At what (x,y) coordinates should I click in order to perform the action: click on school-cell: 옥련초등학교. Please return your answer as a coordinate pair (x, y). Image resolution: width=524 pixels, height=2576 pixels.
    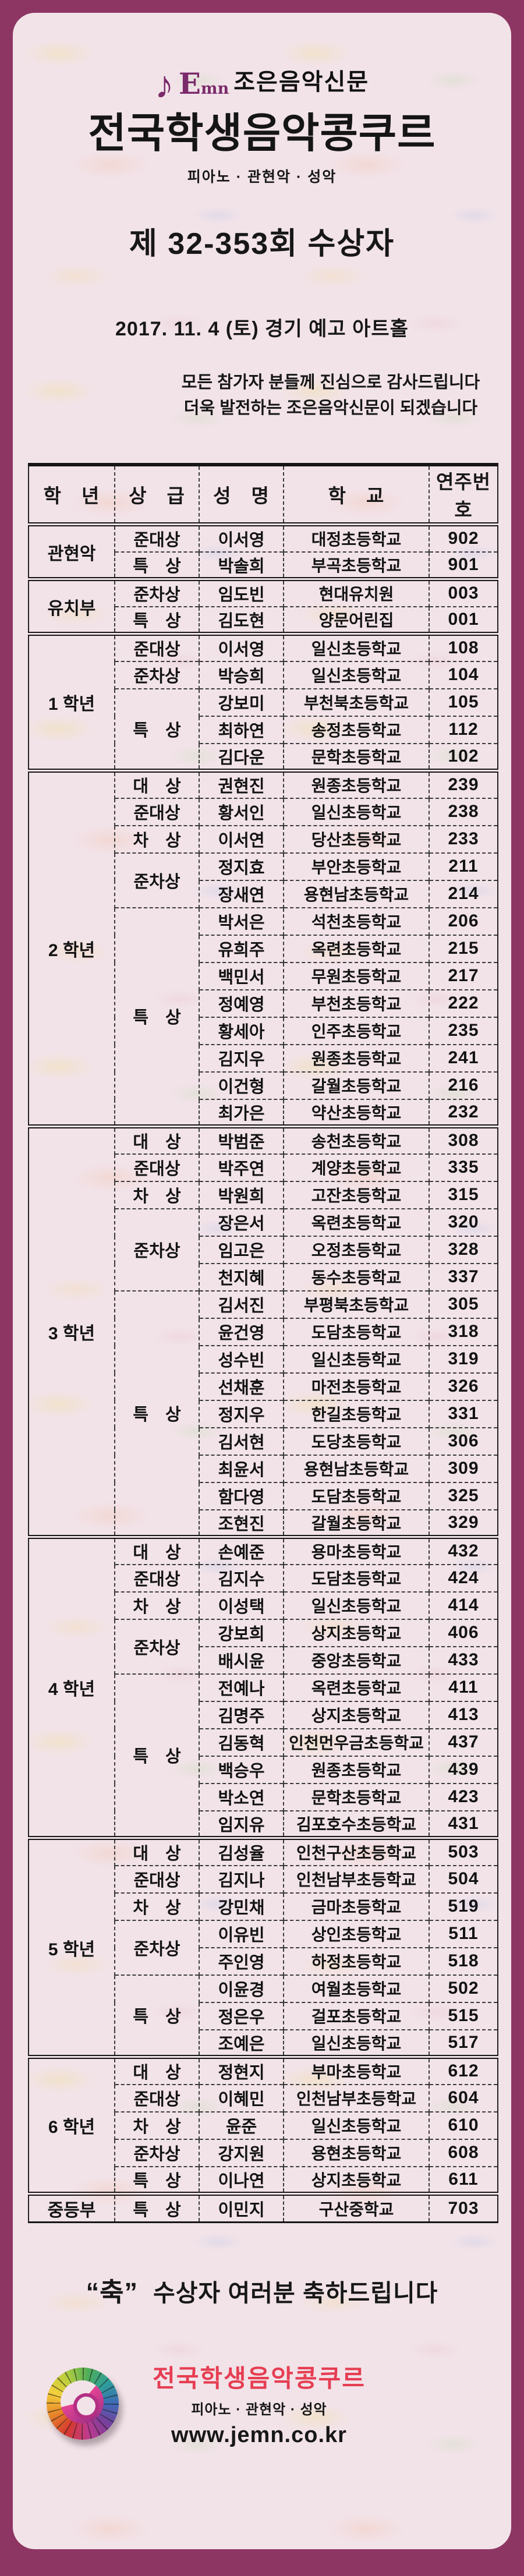
    Looking at the image, I should click on (356, 1222).